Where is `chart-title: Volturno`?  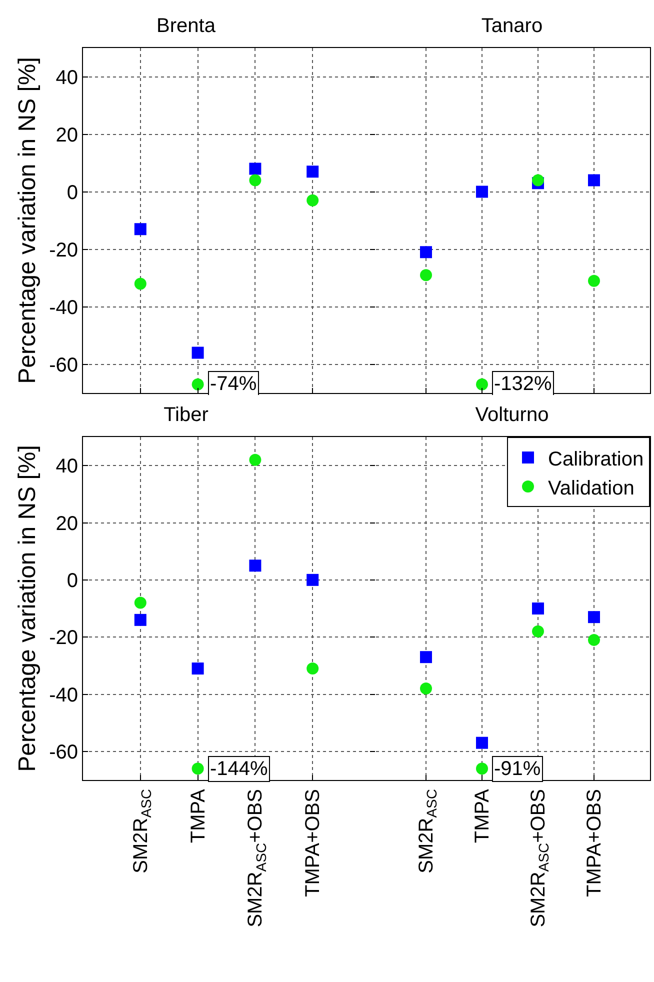
chart-title: Volturno is located at coordinates (512, 415).